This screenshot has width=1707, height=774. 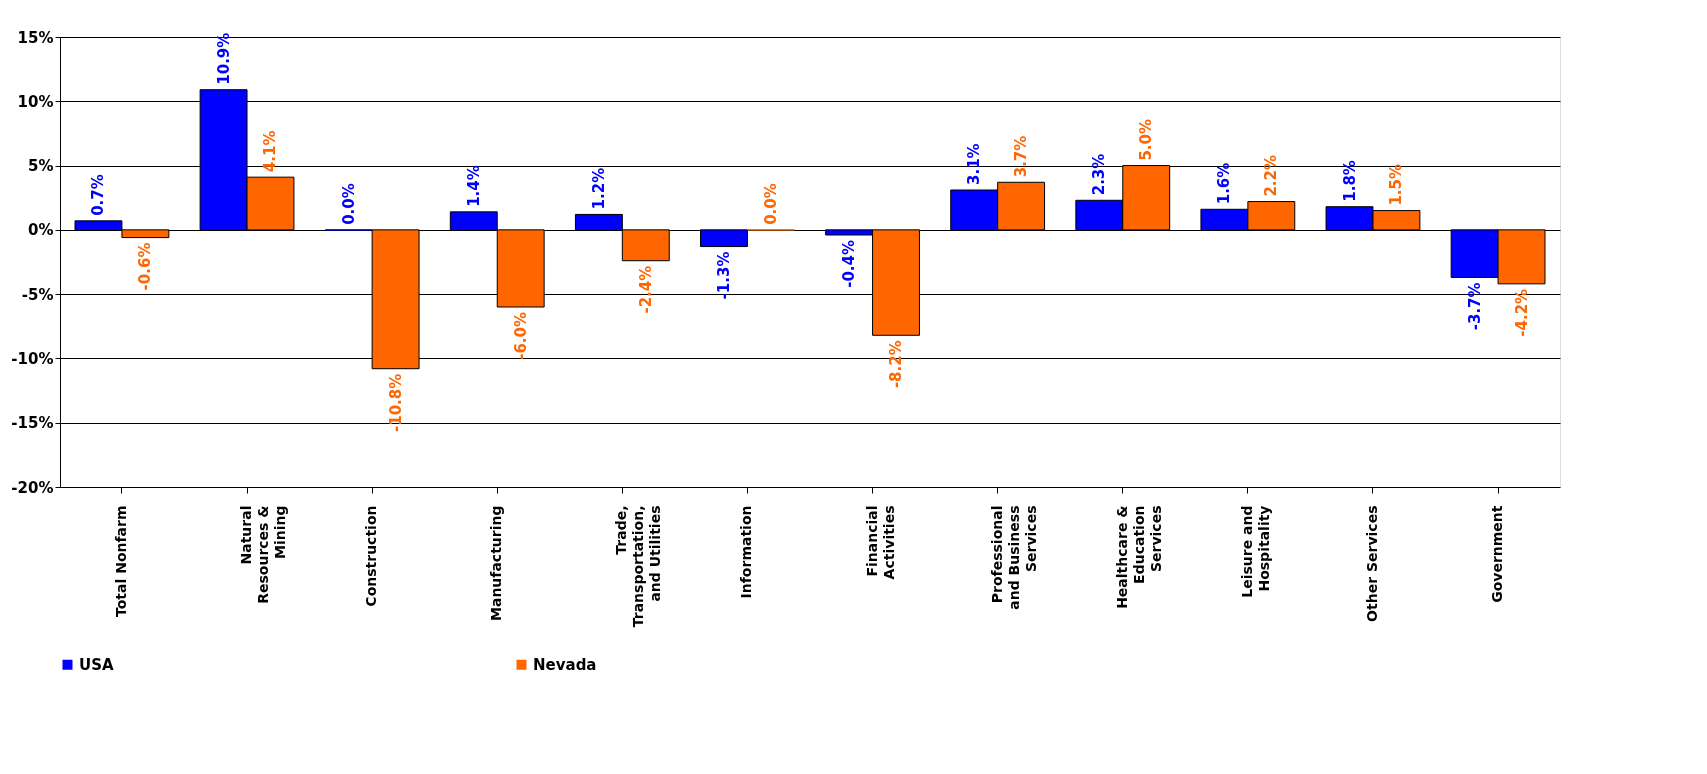 What do you see at coordinates (395, 402) in the screenshot?
I see `data-label: -10.8%` at bounding box center [395, 402].